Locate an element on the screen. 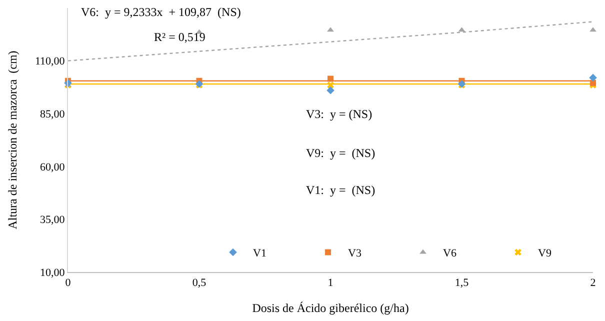 This screenshot has height=321, width=605. legend-label: V1 is located at coordinates (259, 254).